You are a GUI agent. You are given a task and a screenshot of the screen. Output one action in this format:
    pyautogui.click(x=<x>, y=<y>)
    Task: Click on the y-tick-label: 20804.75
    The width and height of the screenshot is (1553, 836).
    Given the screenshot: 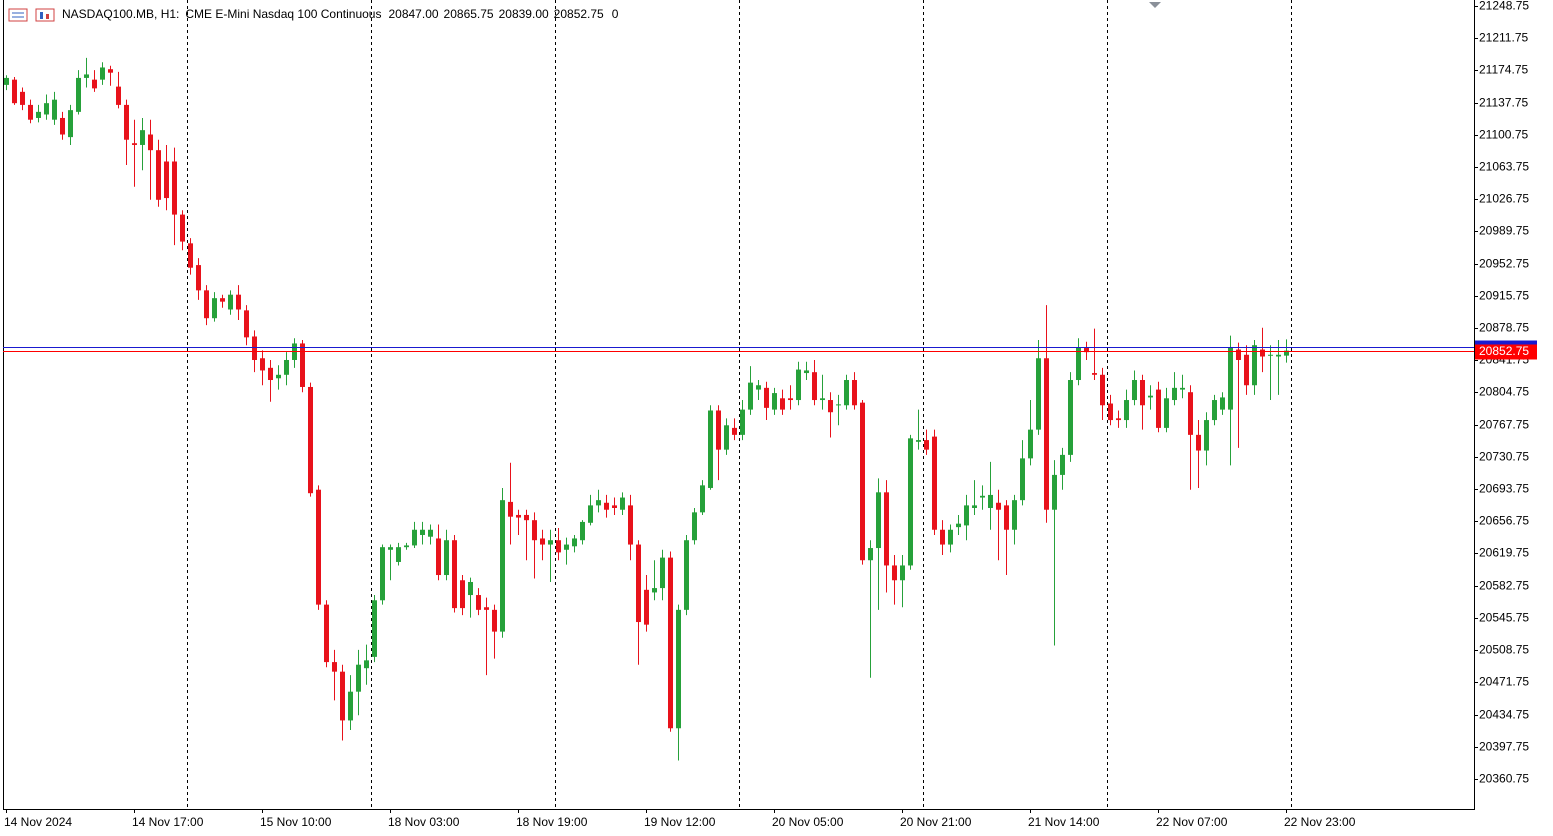 What is the action you would take?
    pyautogui.click(x=1504, y=392)
    